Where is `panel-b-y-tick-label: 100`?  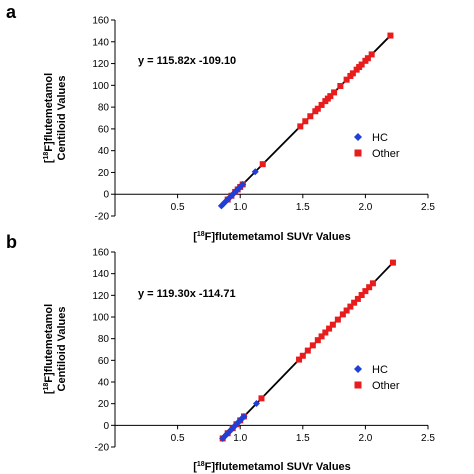
panel-b-y-tick-label: 100 is located at coordinates (100, 318).